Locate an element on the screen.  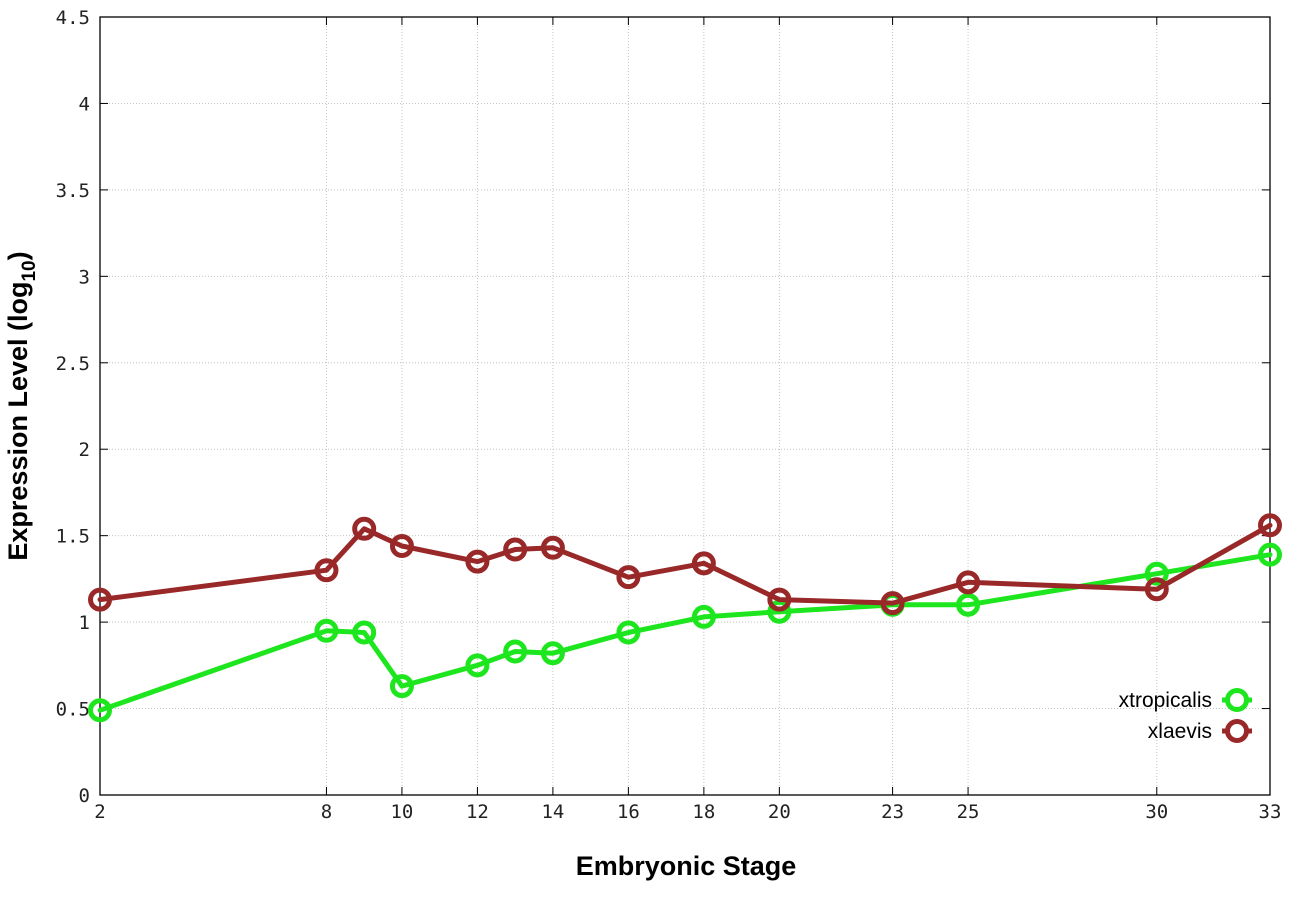
y-tick-label: 2 is located at coordinates (84, 450).